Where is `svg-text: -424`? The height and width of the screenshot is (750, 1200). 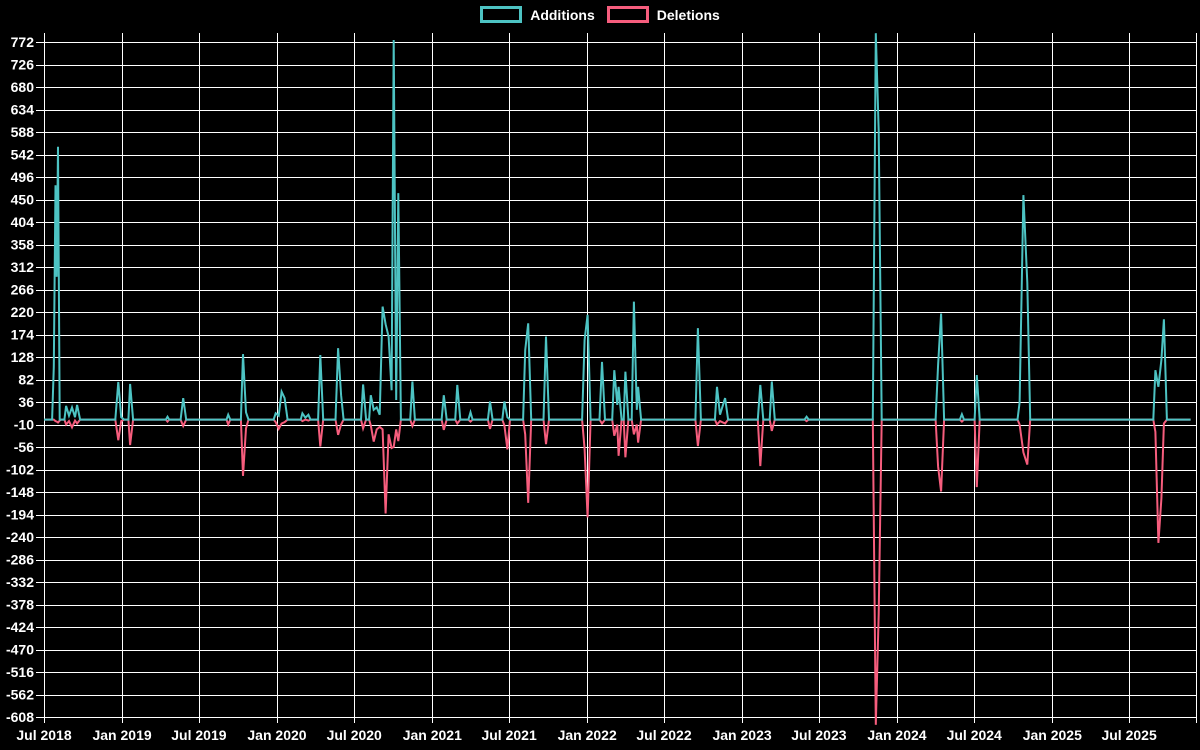
svg-text: -424 is located at coordinates (20, 627).